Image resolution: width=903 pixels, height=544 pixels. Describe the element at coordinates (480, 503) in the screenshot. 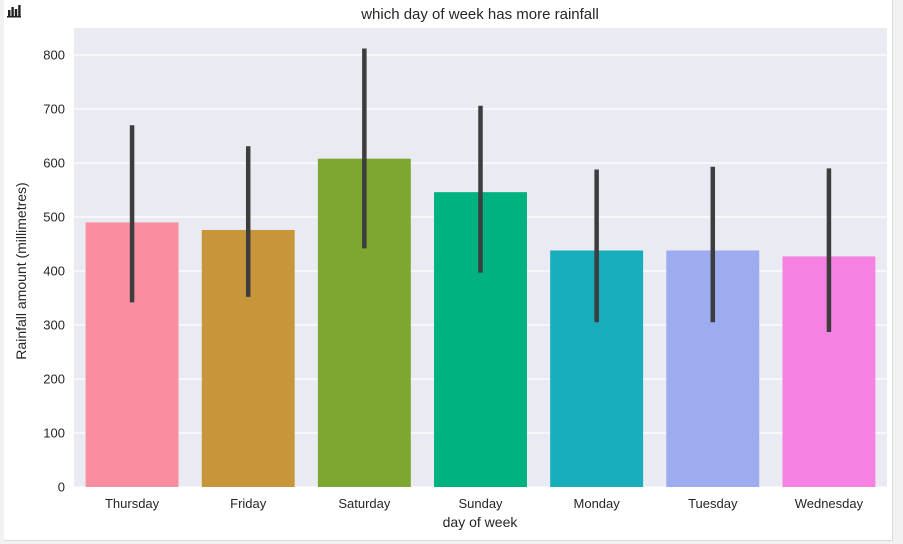

I see `x-tick-label: Sunday` at that location.